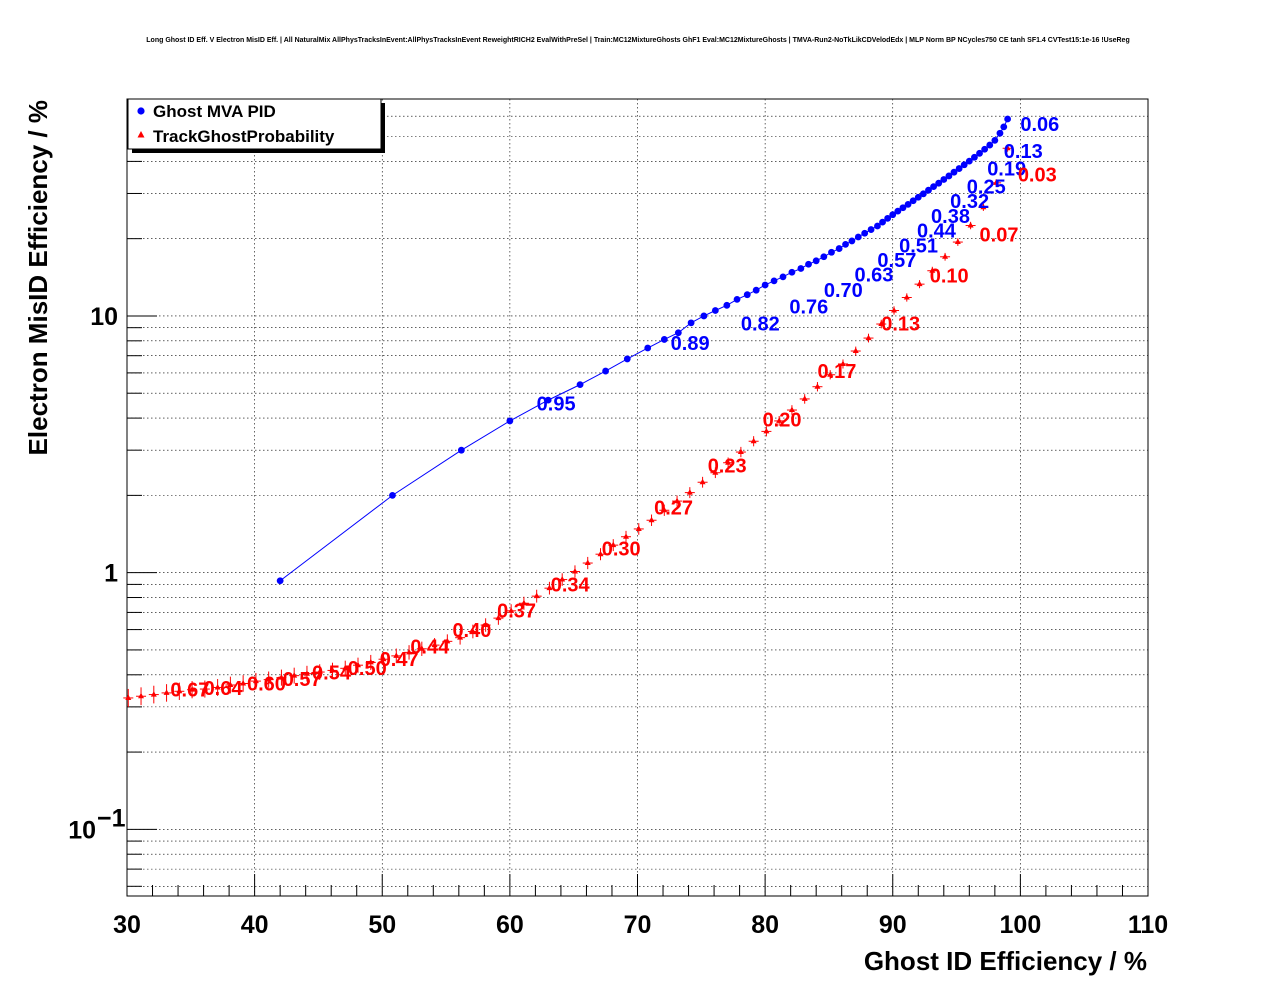 This screenshot has height=996, width=1276. I want to click on x-tick-label: 50, so click(382, 925).